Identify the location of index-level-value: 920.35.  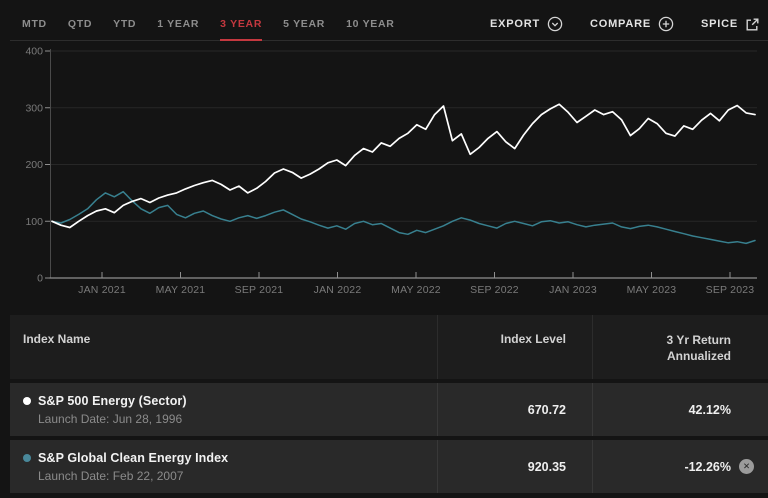
(514, 466).